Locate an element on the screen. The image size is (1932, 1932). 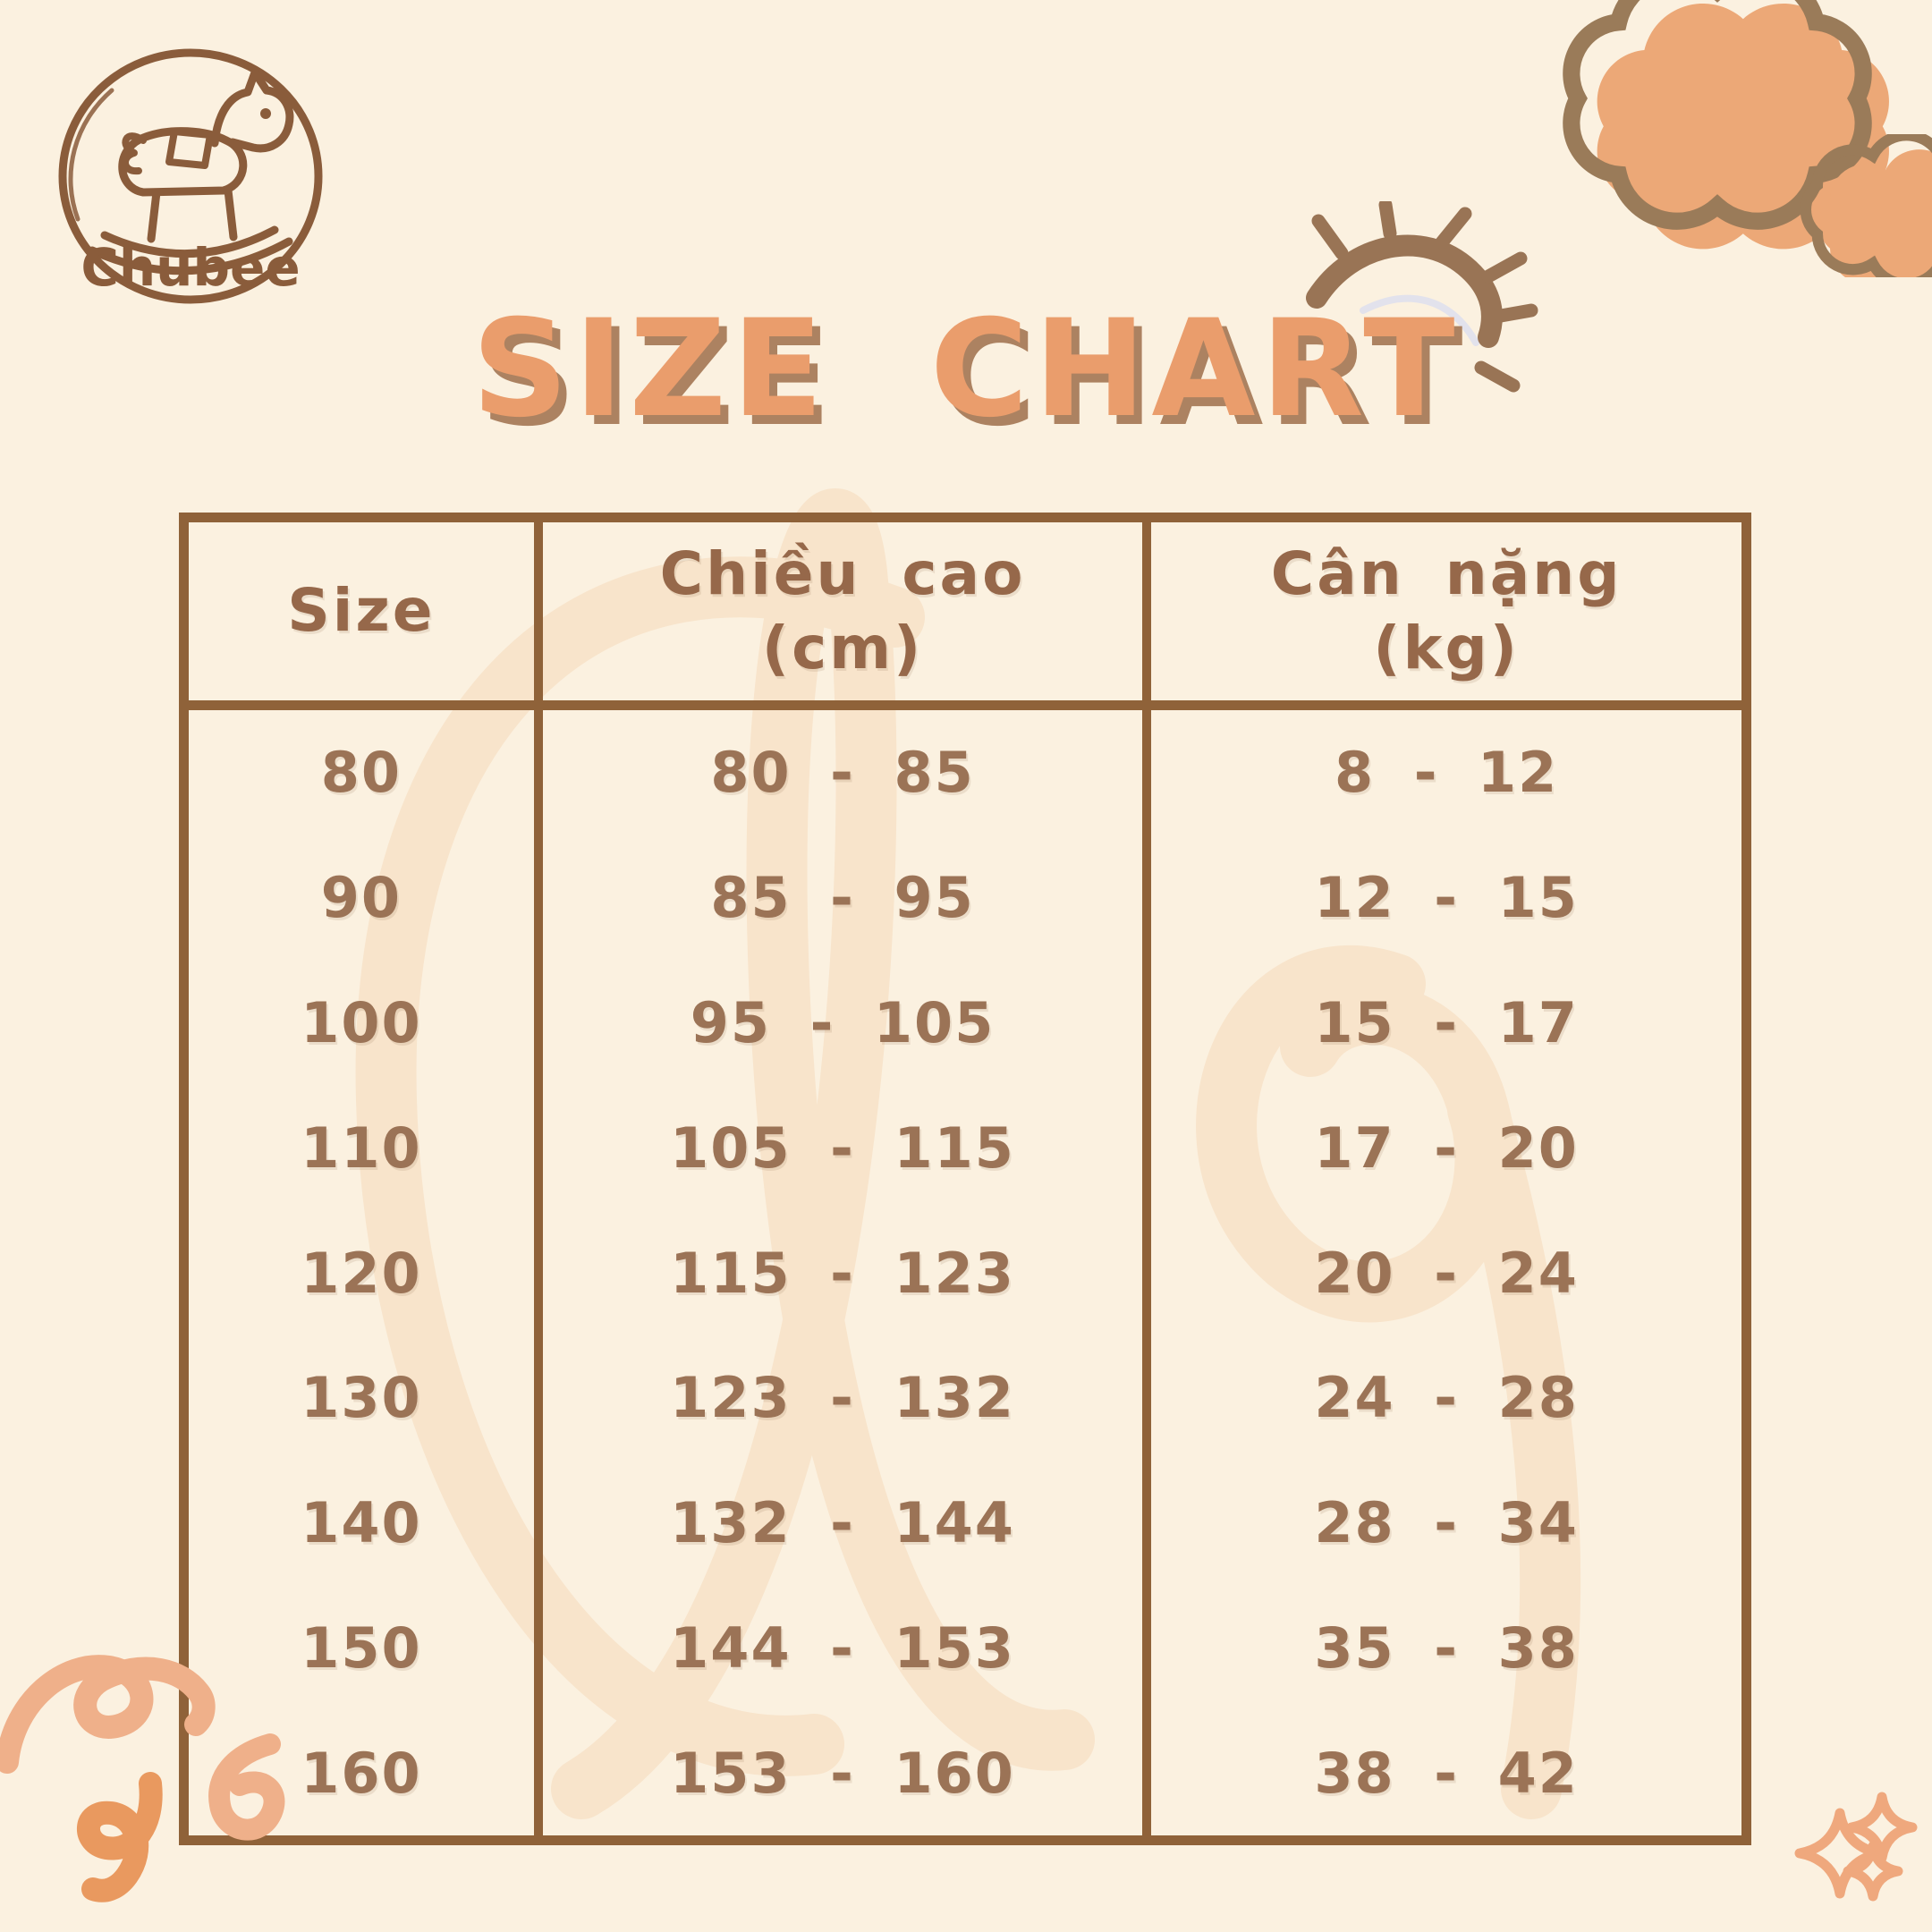
cell-height: 105 - 115 is located at coordinates (847, 1148).